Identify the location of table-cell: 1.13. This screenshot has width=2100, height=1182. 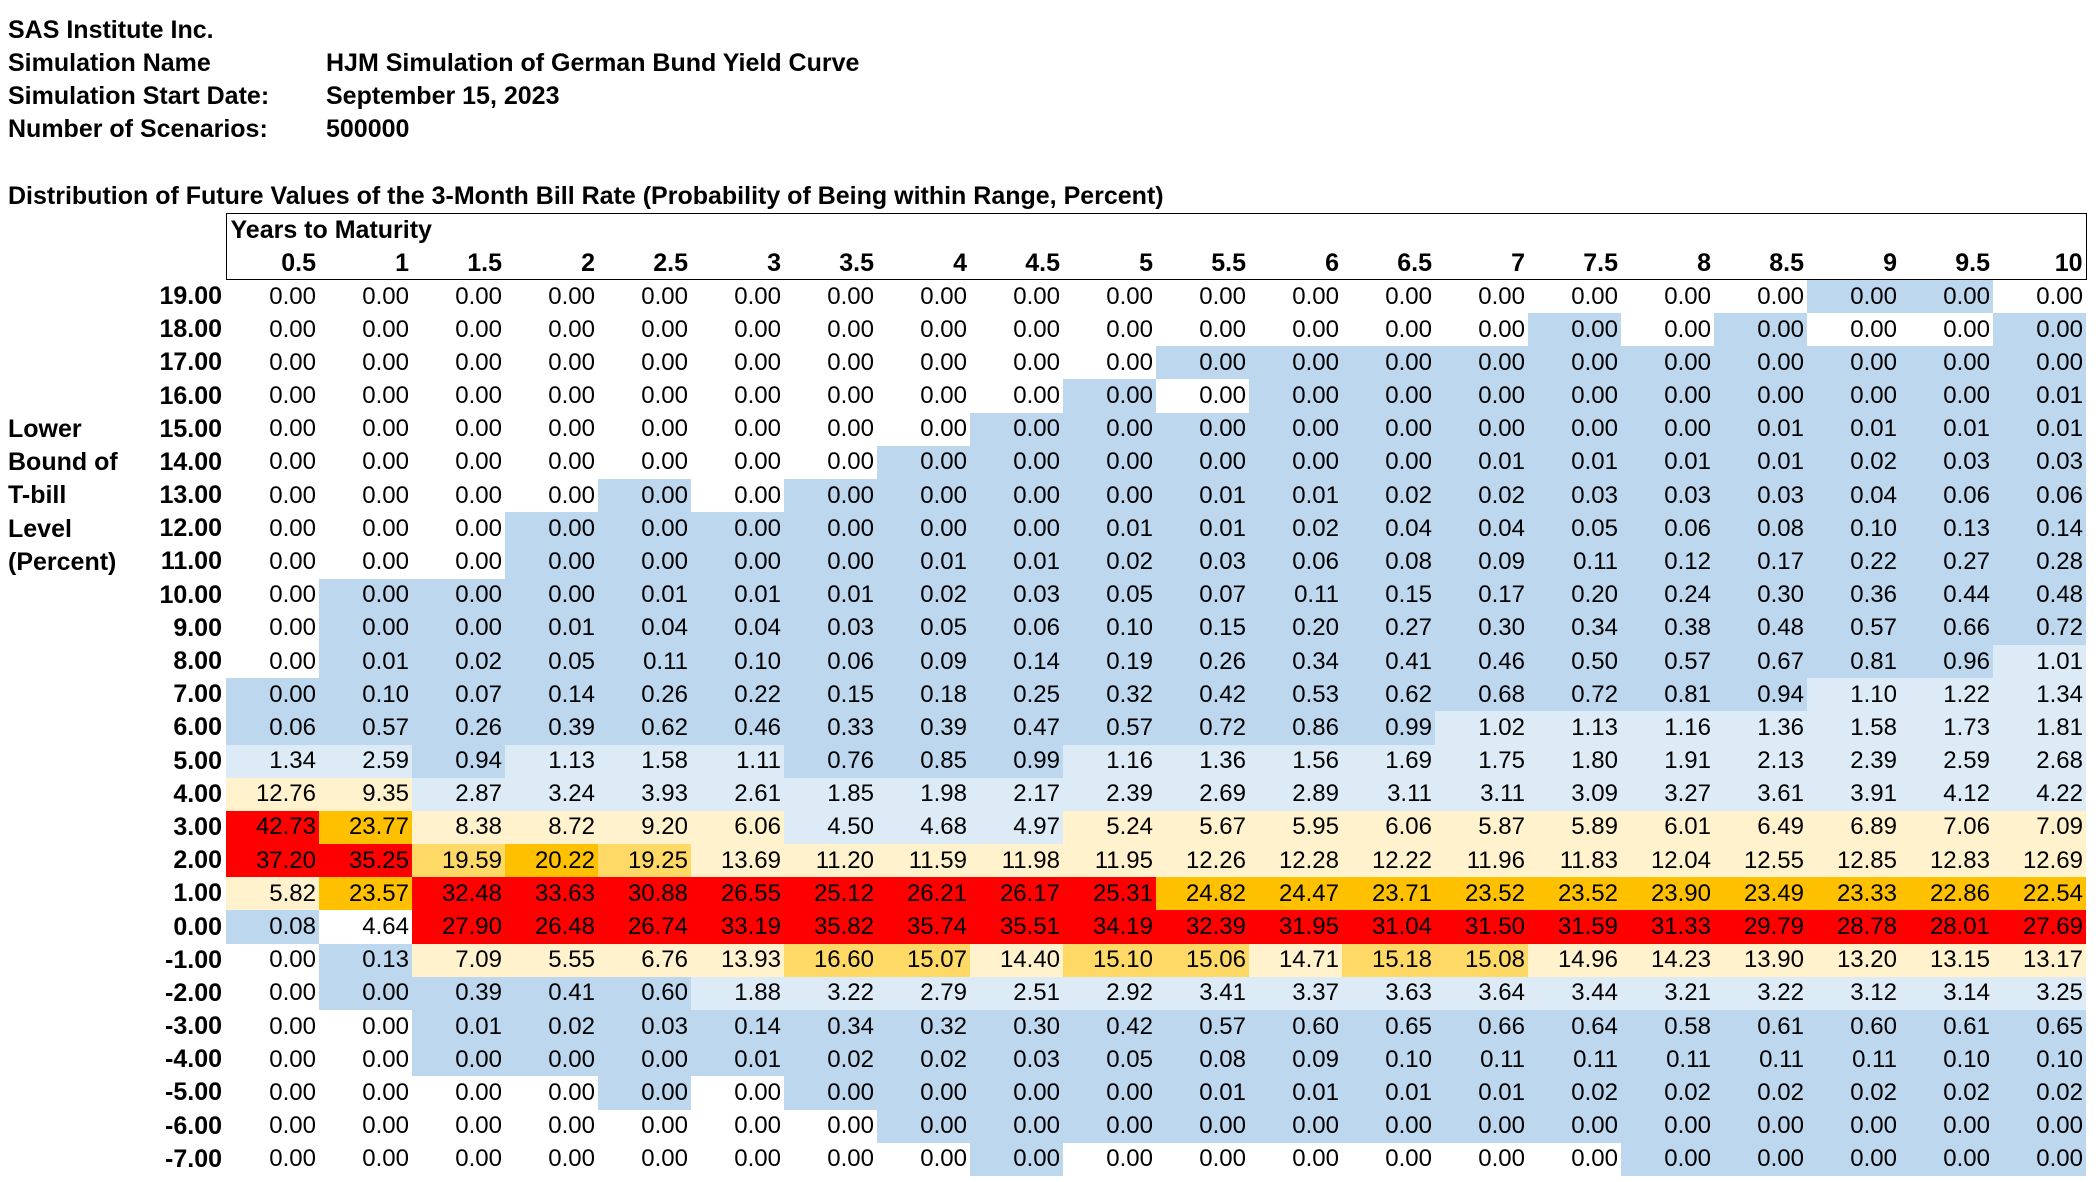
(551, 761).